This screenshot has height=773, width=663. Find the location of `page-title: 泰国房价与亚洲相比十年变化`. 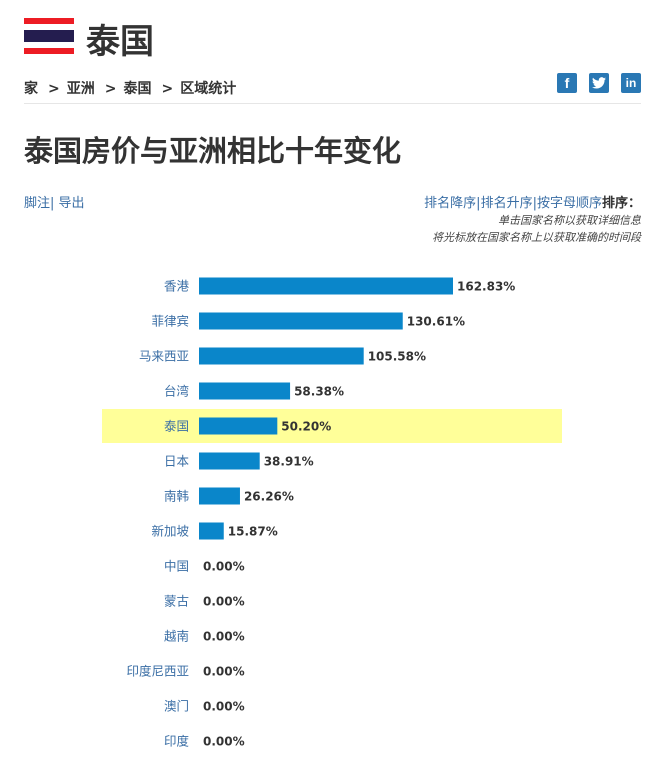

page-title: 泰国房价与亚洲相比十年变化 is located at coordinates (213, 151).